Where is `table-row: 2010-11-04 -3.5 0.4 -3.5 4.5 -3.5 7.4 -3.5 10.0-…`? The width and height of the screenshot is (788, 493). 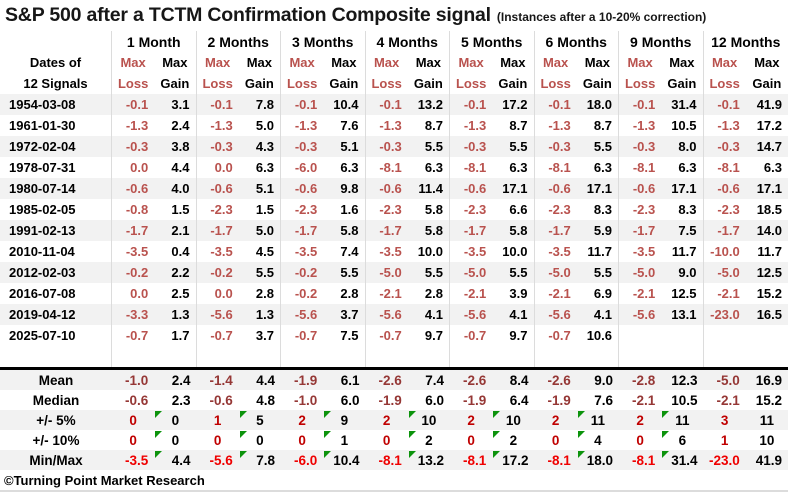 table-row: 2010-11-04 -3.5 0.4 -3.5 4.5 -3.5 7.4 -3.5 10.0-… is located at coordinates (394, 251).